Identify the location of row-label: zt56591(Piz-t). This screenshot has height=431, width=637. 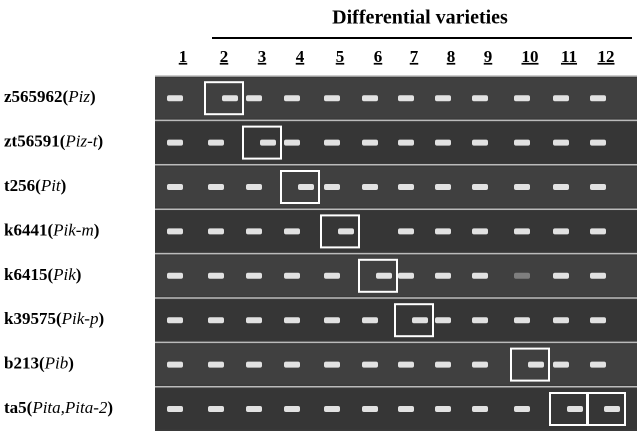
(53, 141).